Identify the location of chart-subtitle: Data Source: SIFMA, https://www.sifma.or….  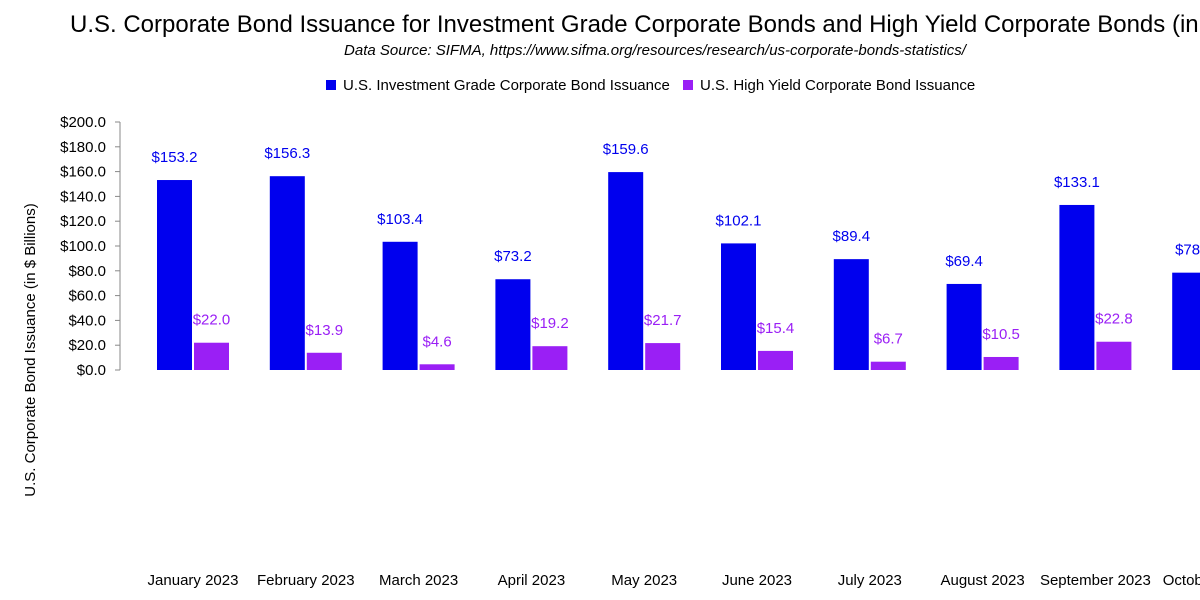
(656, 50).